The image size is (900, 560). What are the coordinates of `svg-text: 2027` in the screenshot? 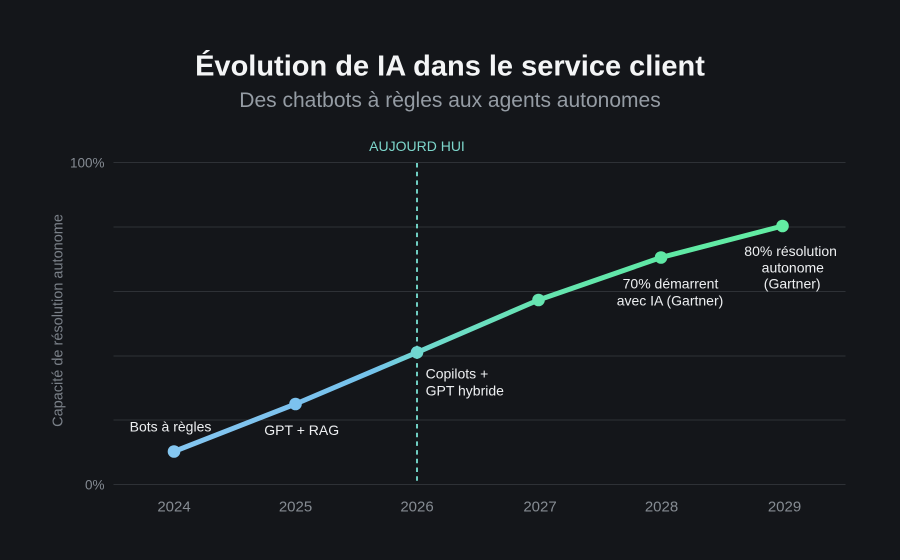 It's located at (539, 507).